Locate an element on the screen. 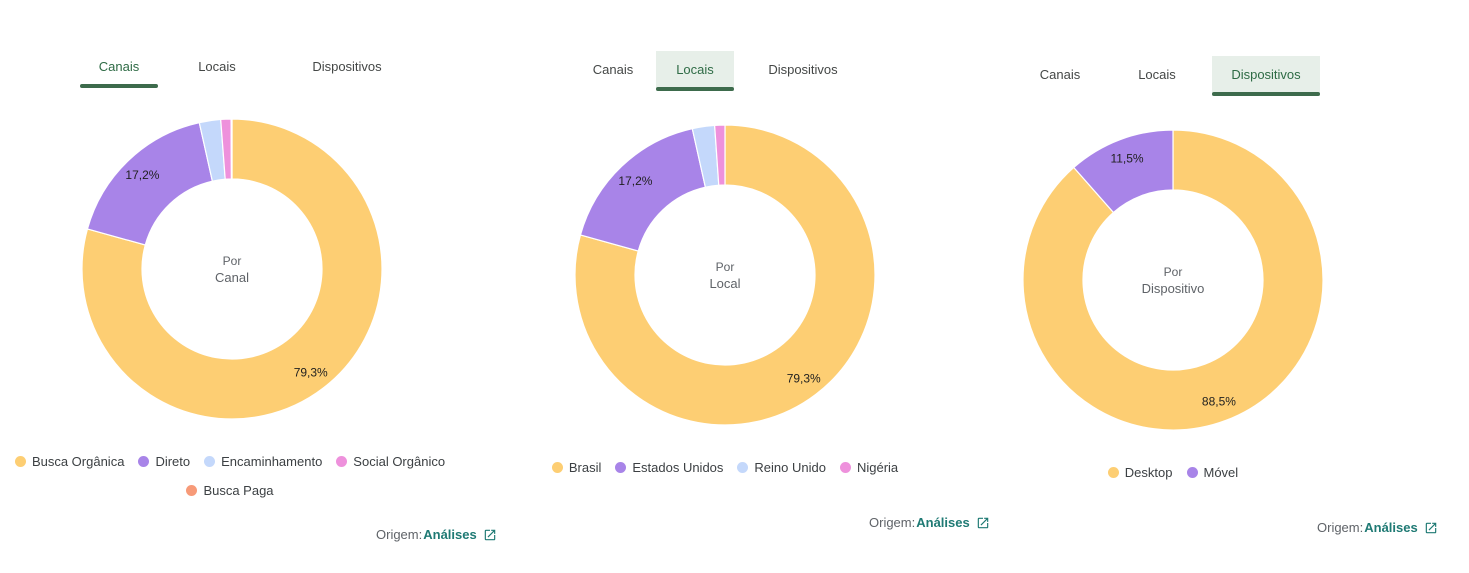 Image resolution: width=1469 pixels, height=573 pixels. legend-row: Brasil Estados Unidos Reino Unido Nigéria is located at coordinates (725, 467).